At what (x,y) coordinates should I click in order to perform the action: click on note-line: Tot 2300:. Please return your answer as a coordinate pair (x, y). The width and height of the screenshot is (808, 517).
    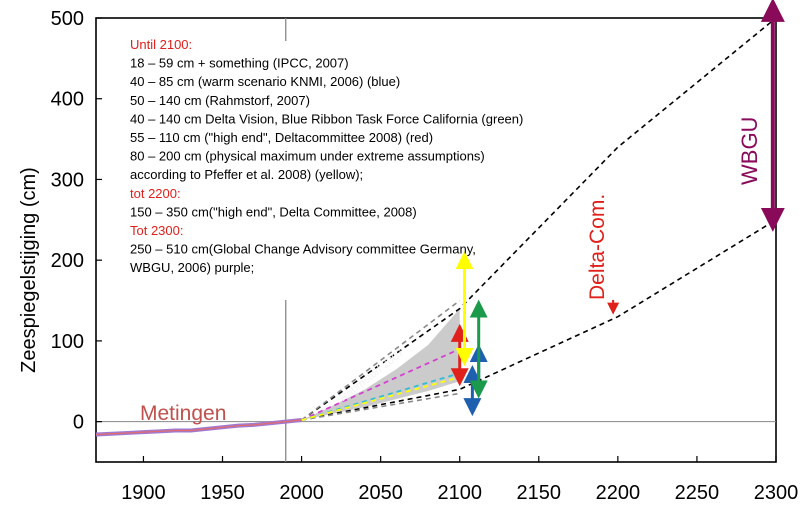
    Looking at the image, I should click on (157, 230).